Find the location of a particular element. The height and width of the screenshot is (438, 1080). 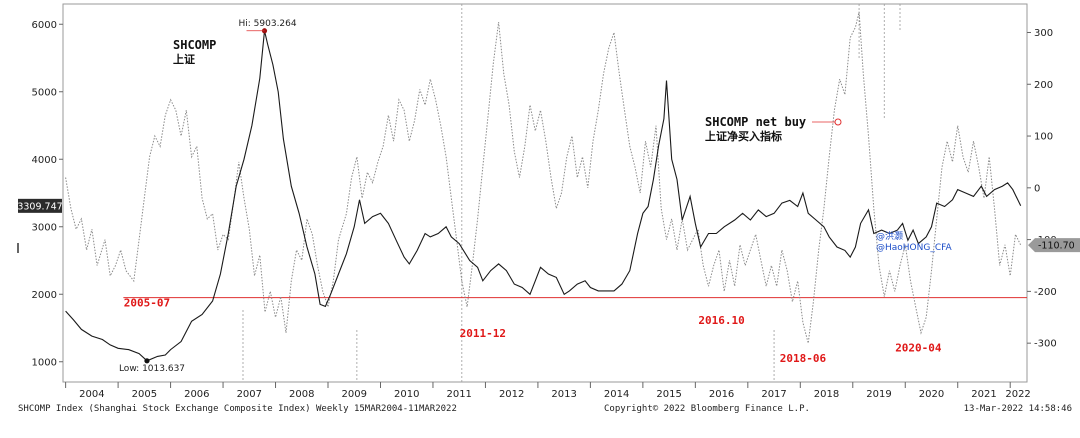

net-buy-last-value-badge is located at coordinates (1054, 245).